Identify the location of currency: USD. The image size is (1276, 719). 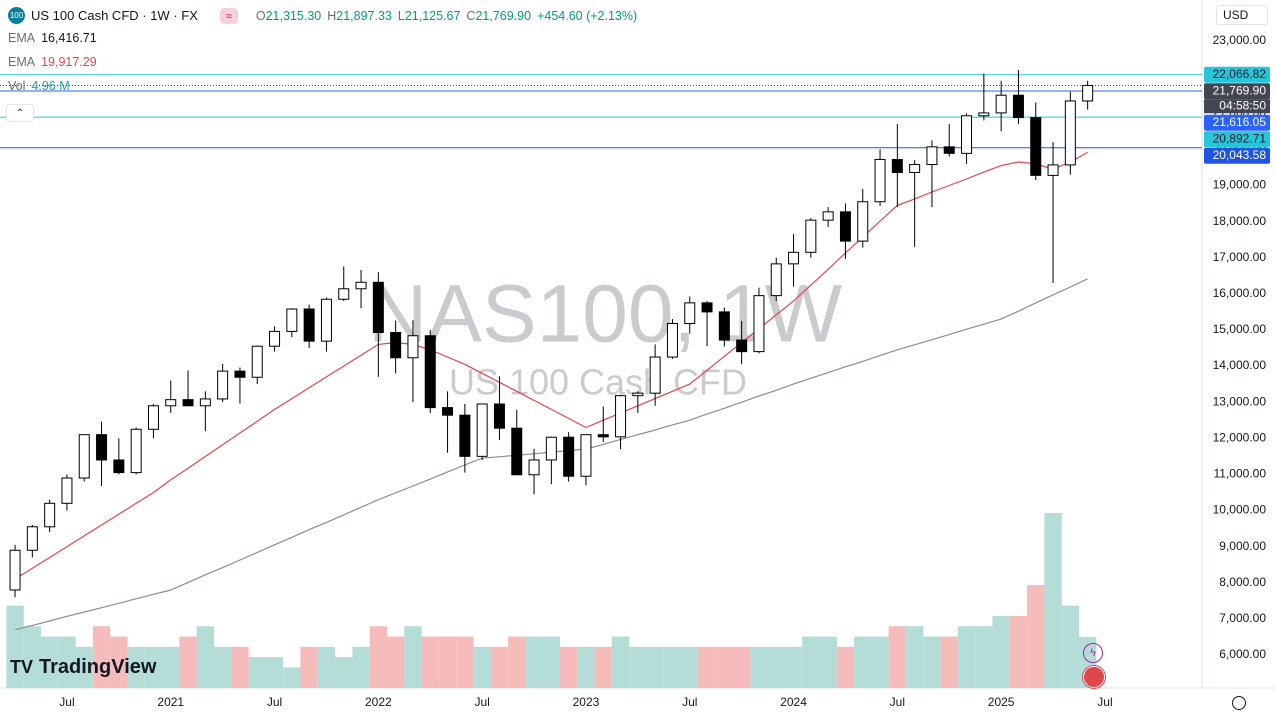
(1242, 15).